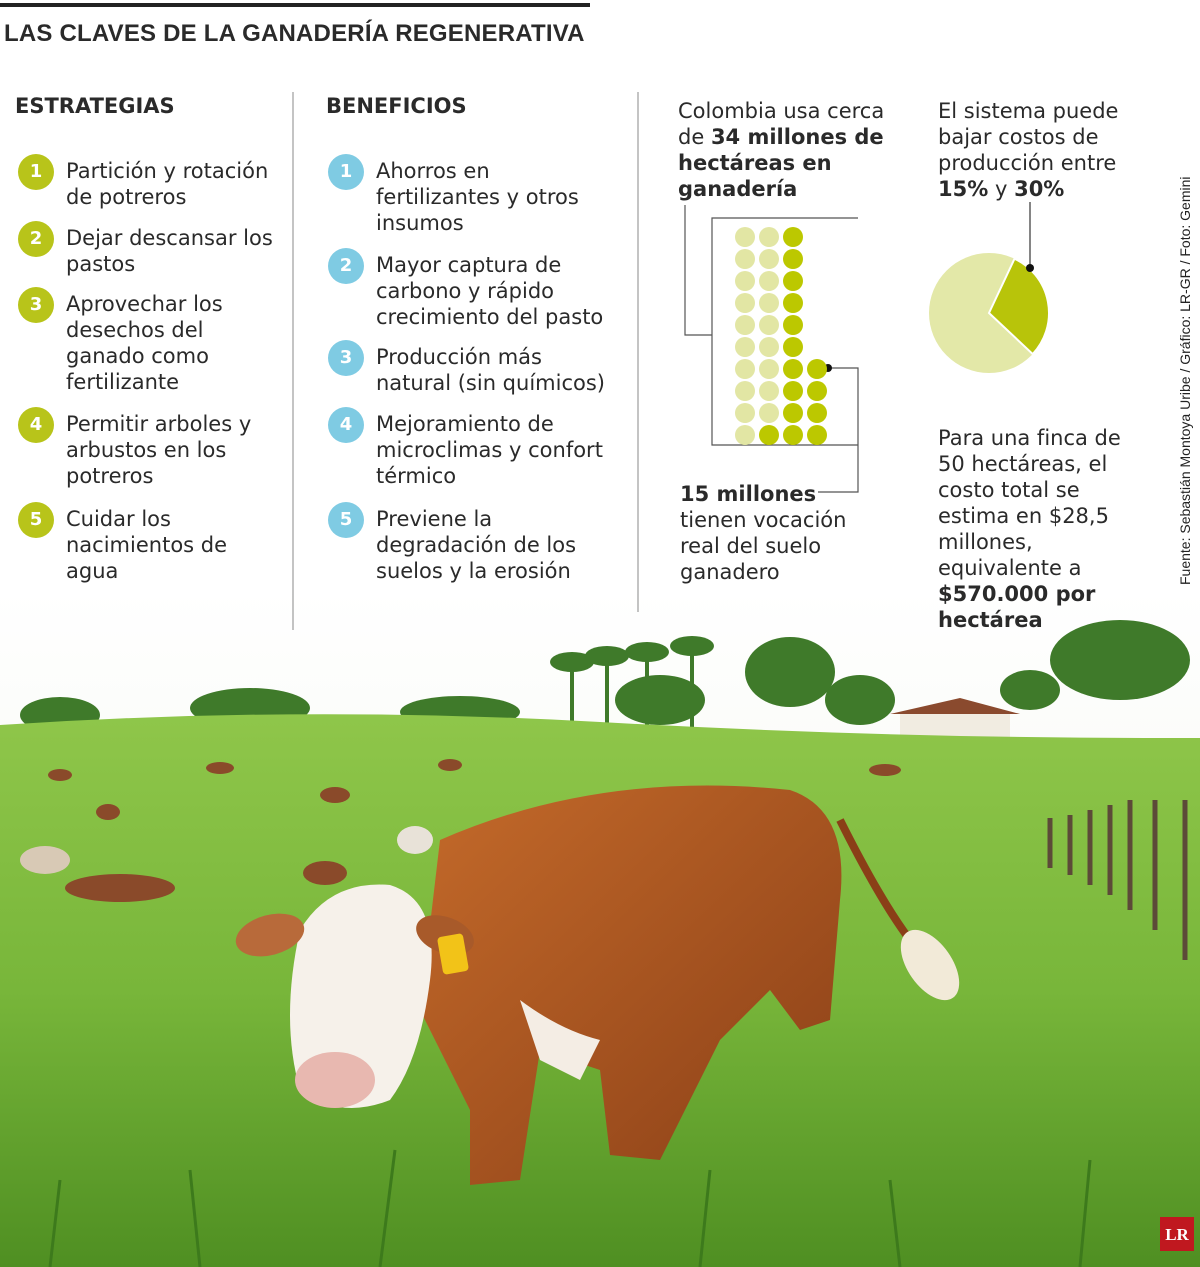  Describe the element at coordinates (955, 717) in the screenshot. I see `farmhouse` at that location.